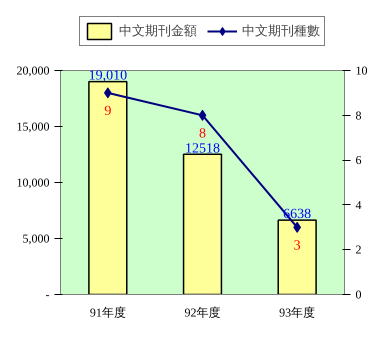  Describe the element at coordinates (36, 239) in the screenshot. I see `y-tick-label: 5,000` at that location.